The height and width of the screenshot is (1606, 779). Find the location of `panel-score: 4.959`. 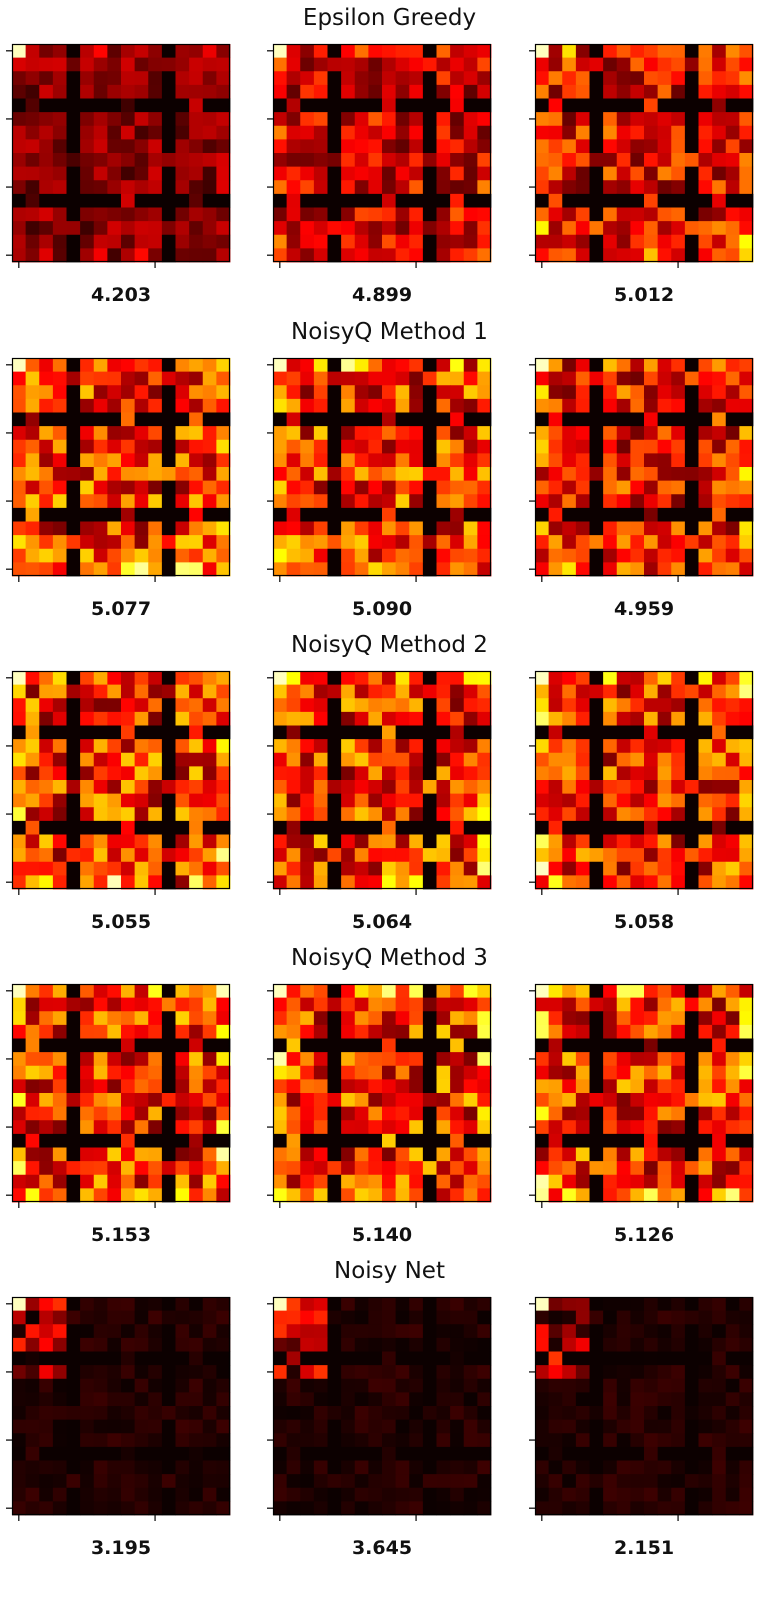

panel-score: 4.959 is located at coordinates (644, 609).